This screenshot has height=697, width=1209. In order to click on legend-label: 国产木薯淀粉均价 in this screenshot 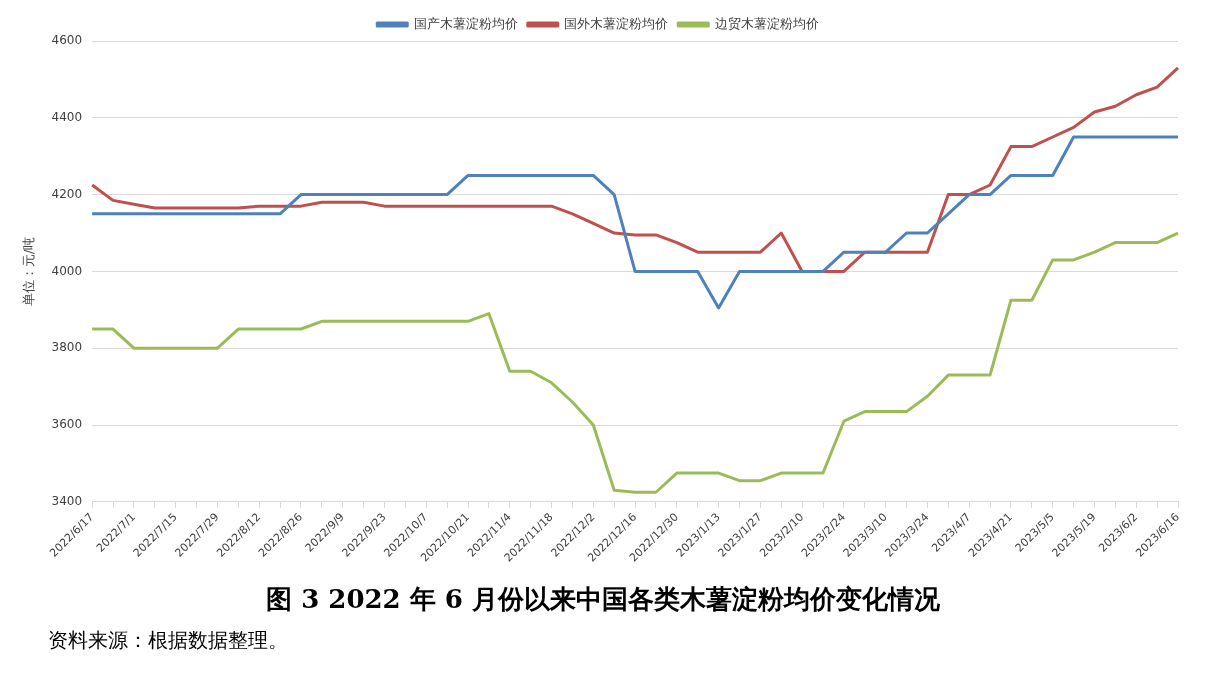, I will do `click(465, 23)`.